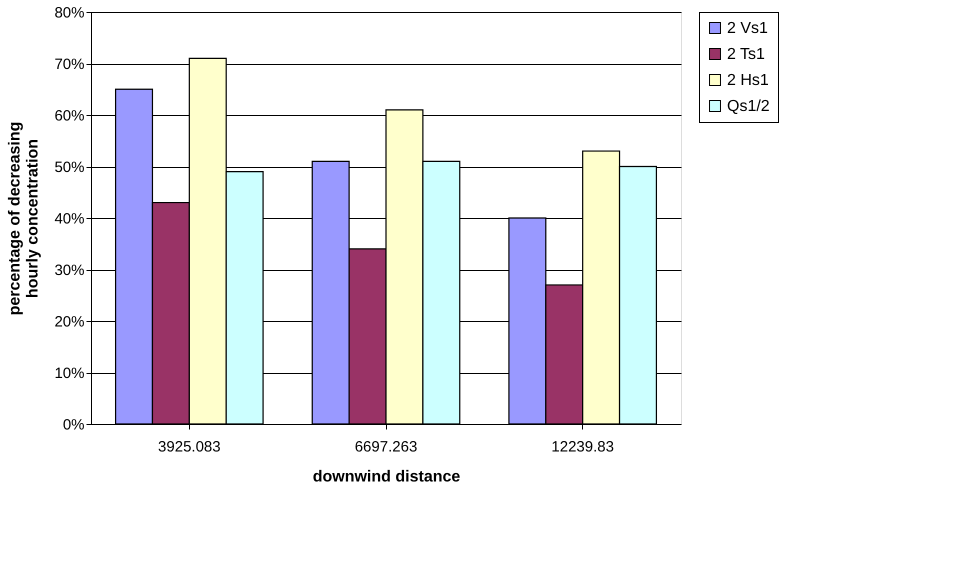 Image resolution: width=960 pixels, height=566 pixels. Describe the element at coordinates (73, 425) in the screenshot. I see `y-tick-label: 0%` at that location.